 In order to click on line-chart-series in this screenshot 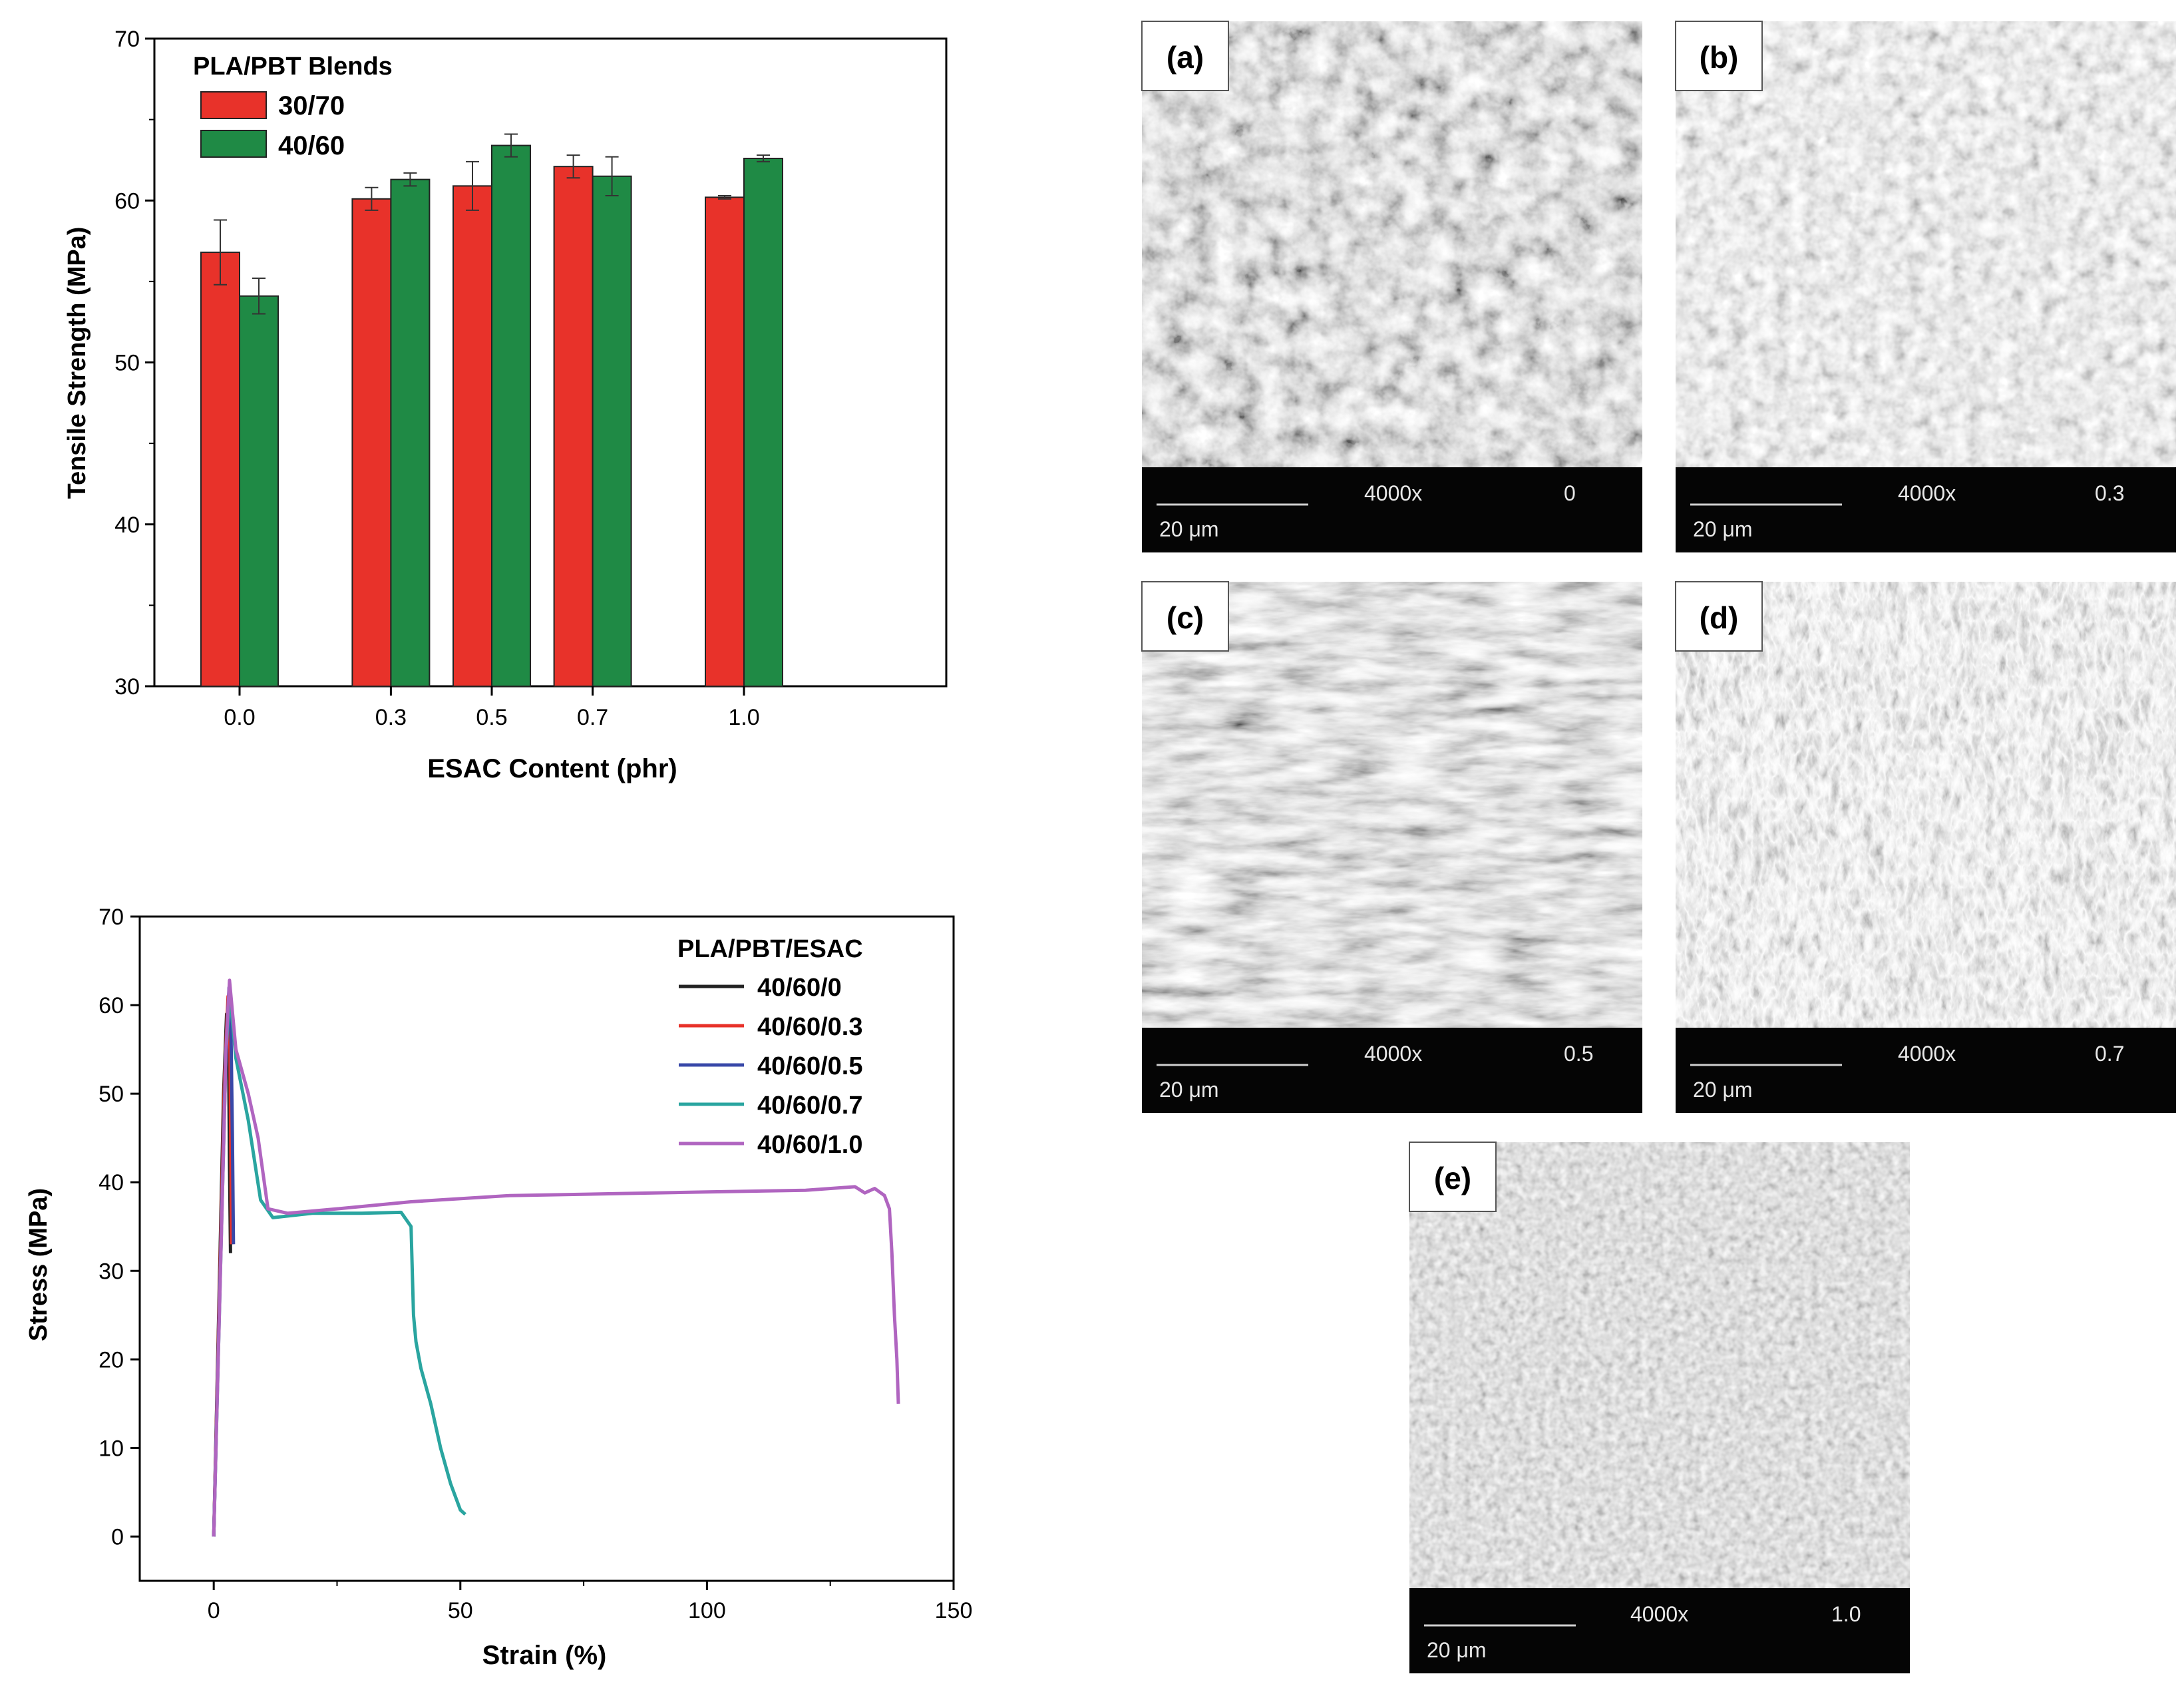, I will do `click(556, 1257)`.